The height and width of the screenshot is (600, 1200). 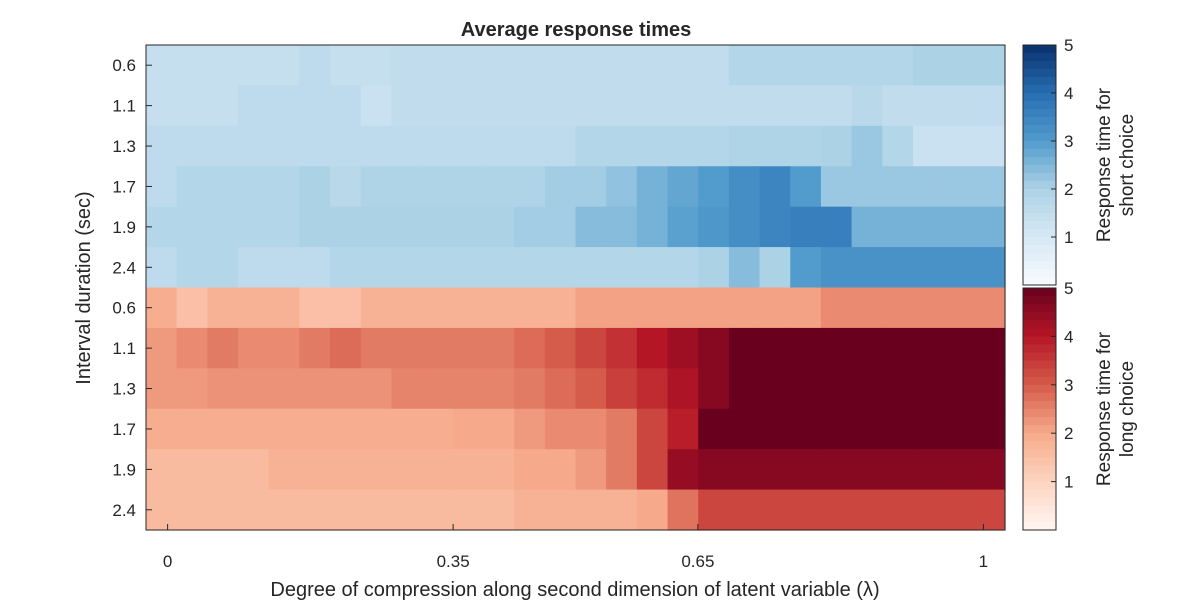 What do you see at coordinates (124, 389) in the screenshot?
I see `y-tick-label: 1.3` at bounding box center [124, 389].